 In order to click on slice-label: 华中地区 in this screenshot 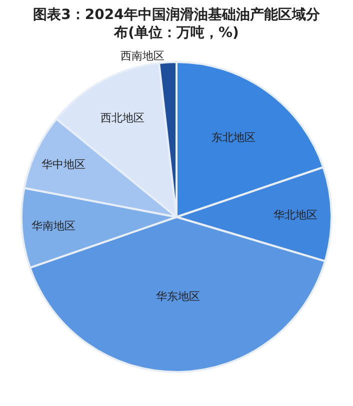, I will do `click(64, 164)`.